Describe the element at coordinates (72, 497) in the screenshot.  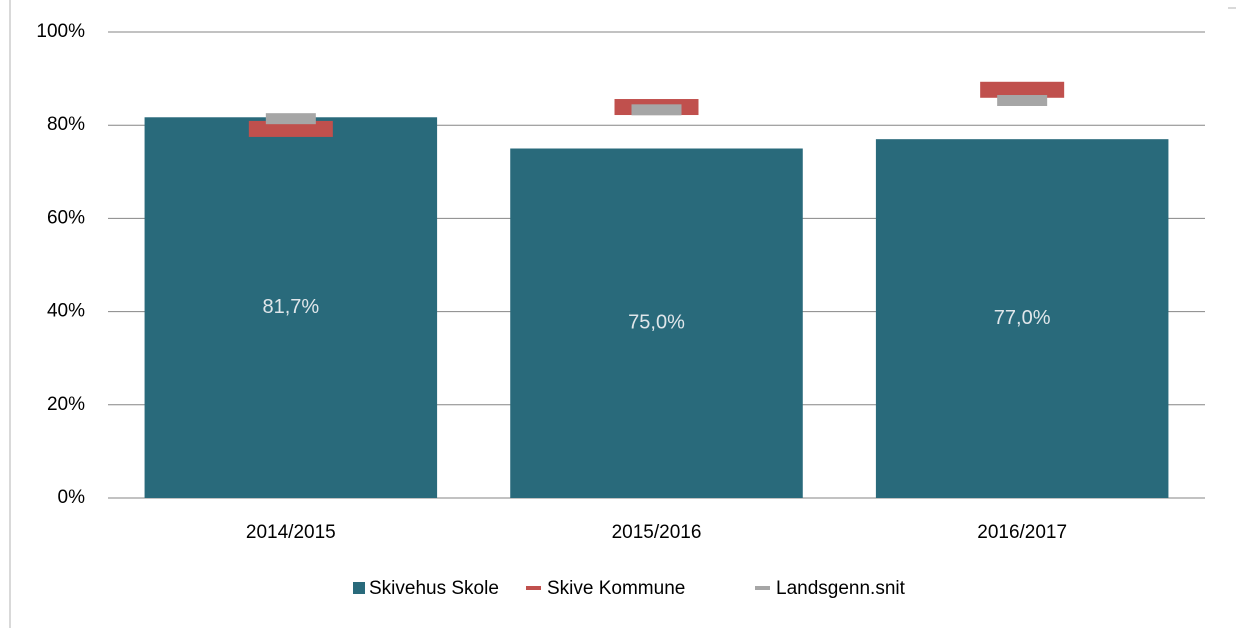
I see `y-tick-label: 0%` at that location.